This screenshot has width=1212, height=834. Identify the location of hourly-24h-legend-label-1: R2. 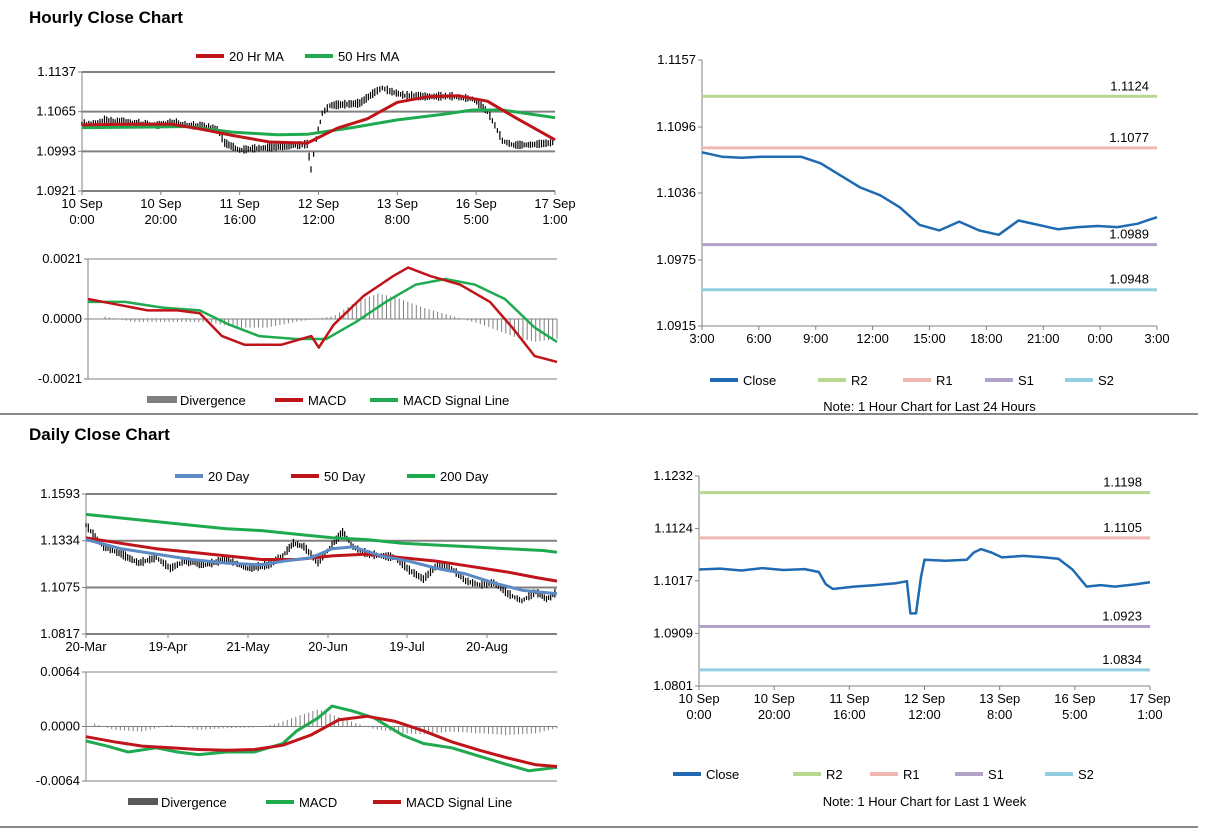
(859, 380).